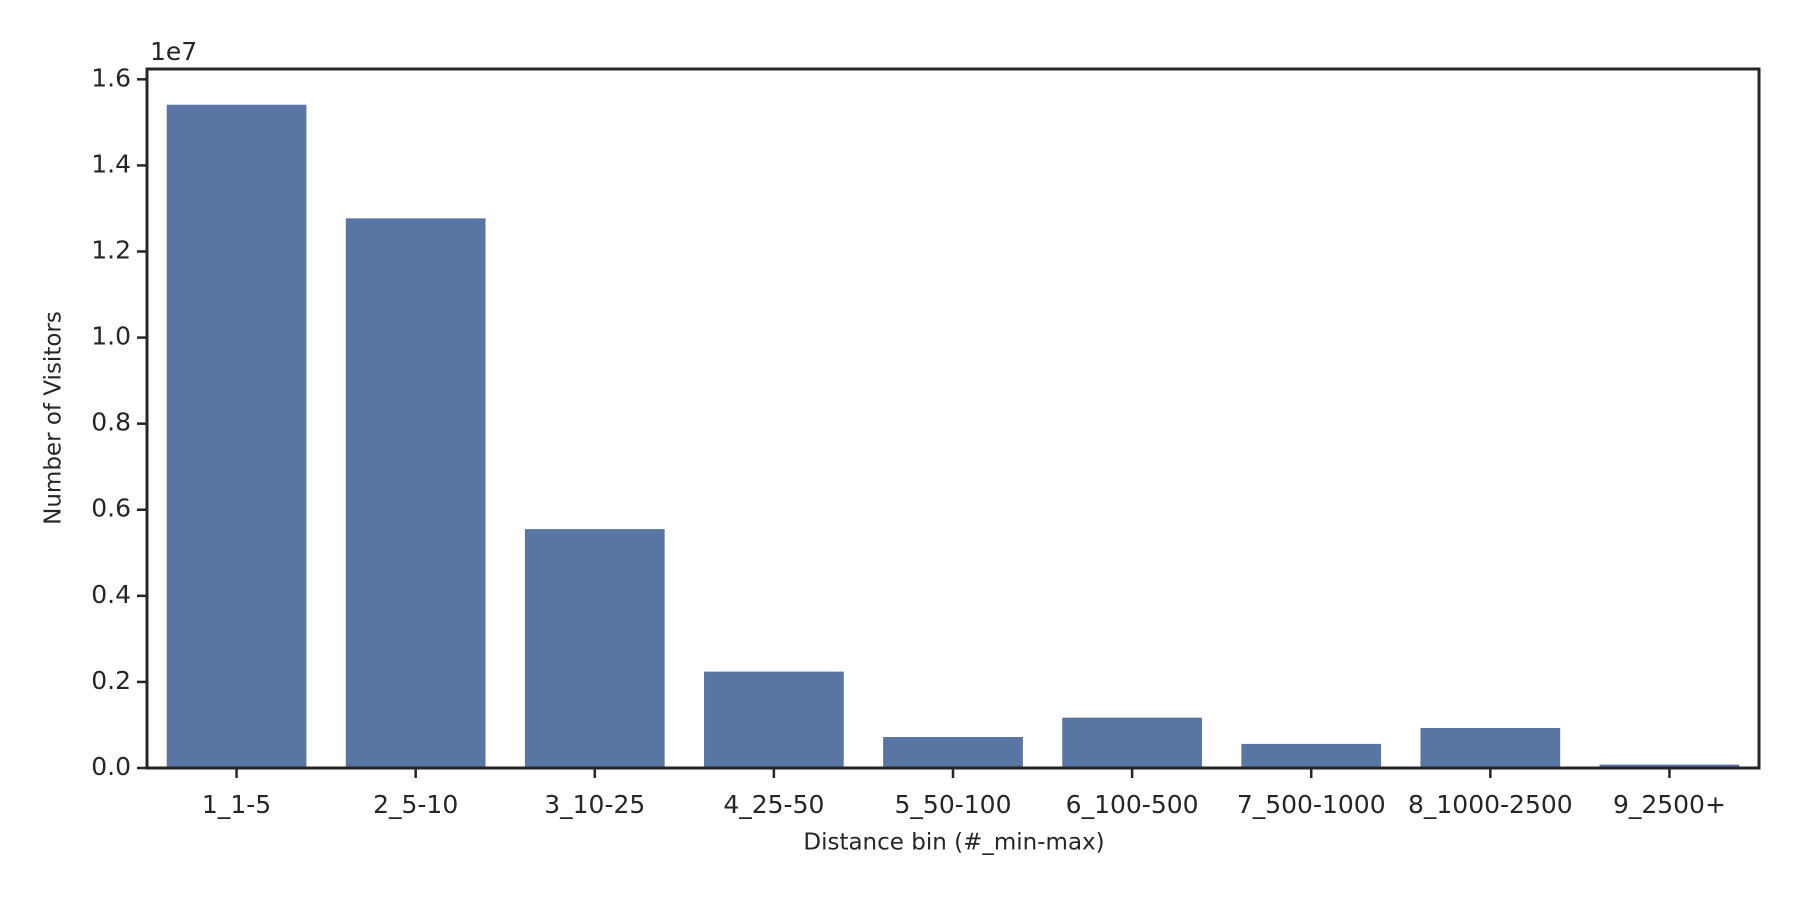 The height and width of the screenshot is (900, 1800). Describe the element at coordinates (594, 804) in the screenshot. I see `x-tick-label: 3_10-25` at that location.